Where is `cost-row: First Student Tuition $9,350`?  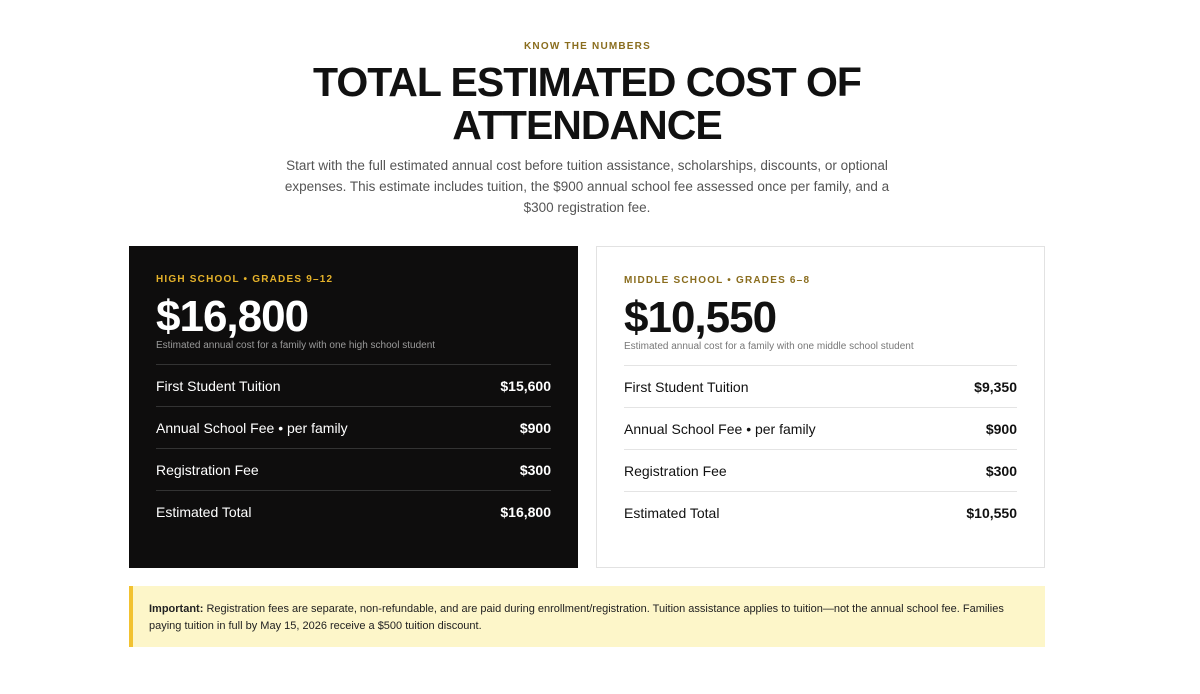
cost-row: First Student Tuition $9,350 is located at coordinates (820, 386).